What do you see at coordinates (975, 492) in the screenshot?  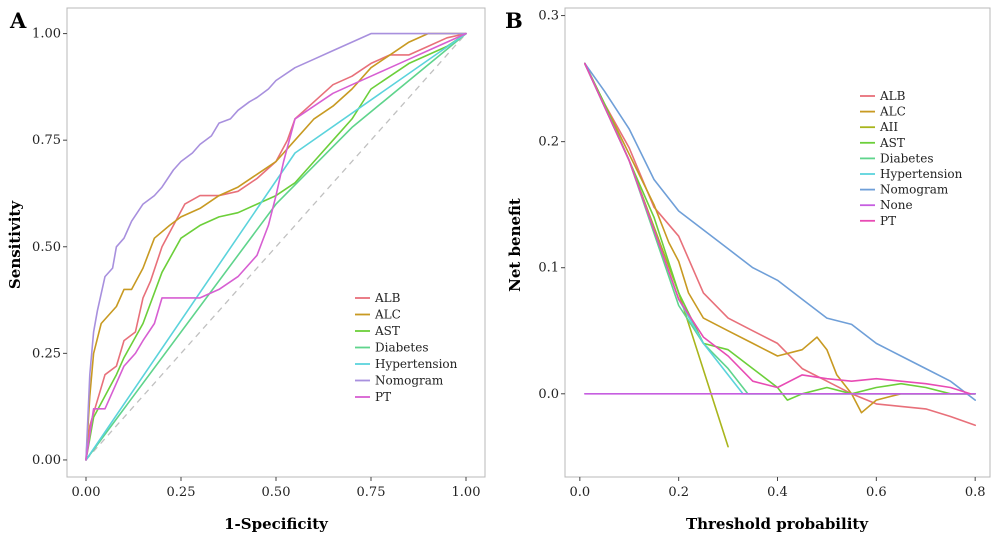 I see `panel-b-x-tick-label: 0.8` at bounding box center [975, 492].